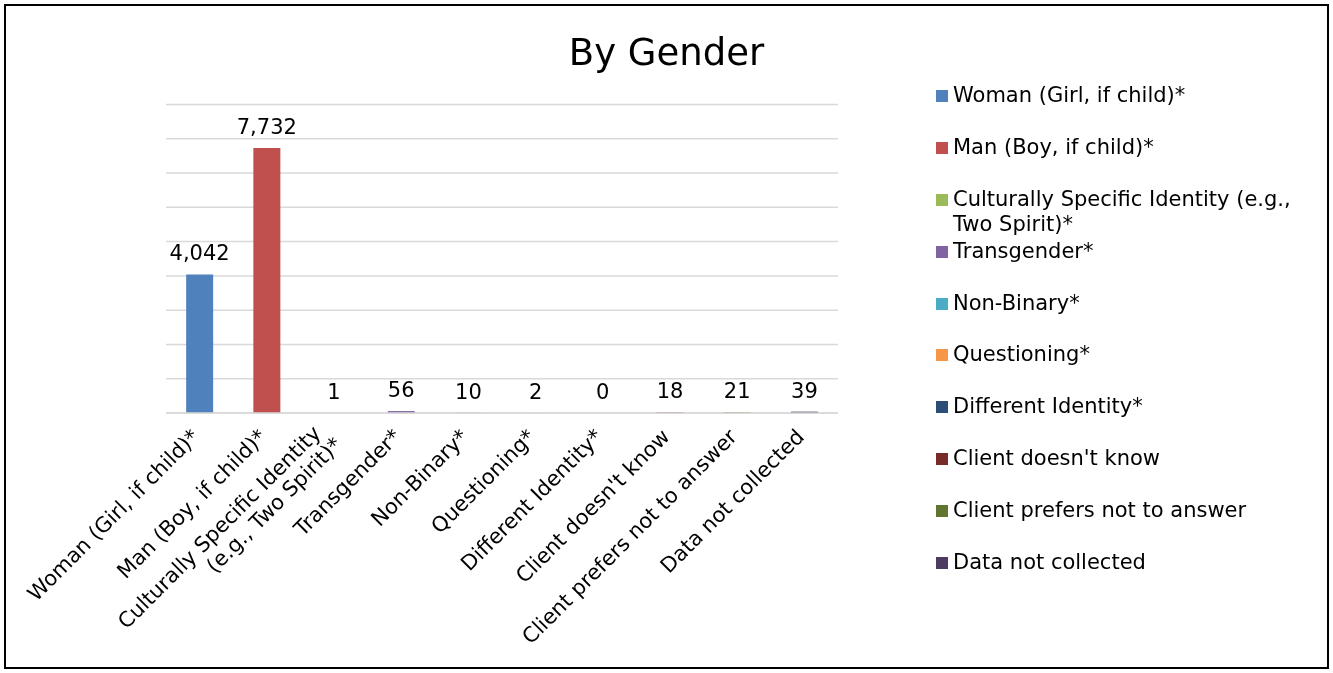 Image resolution: width=1333 pixels, height=673 pixels. Describe the element at coordinates (666, 53) in the screenshot. I see `chart-title: By Gender` at that location.